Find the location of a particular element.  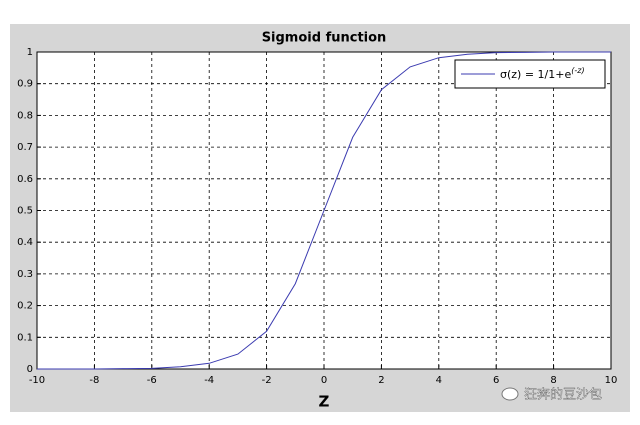

y-tick-label: 0.1 is located at coordinates (25, 337).